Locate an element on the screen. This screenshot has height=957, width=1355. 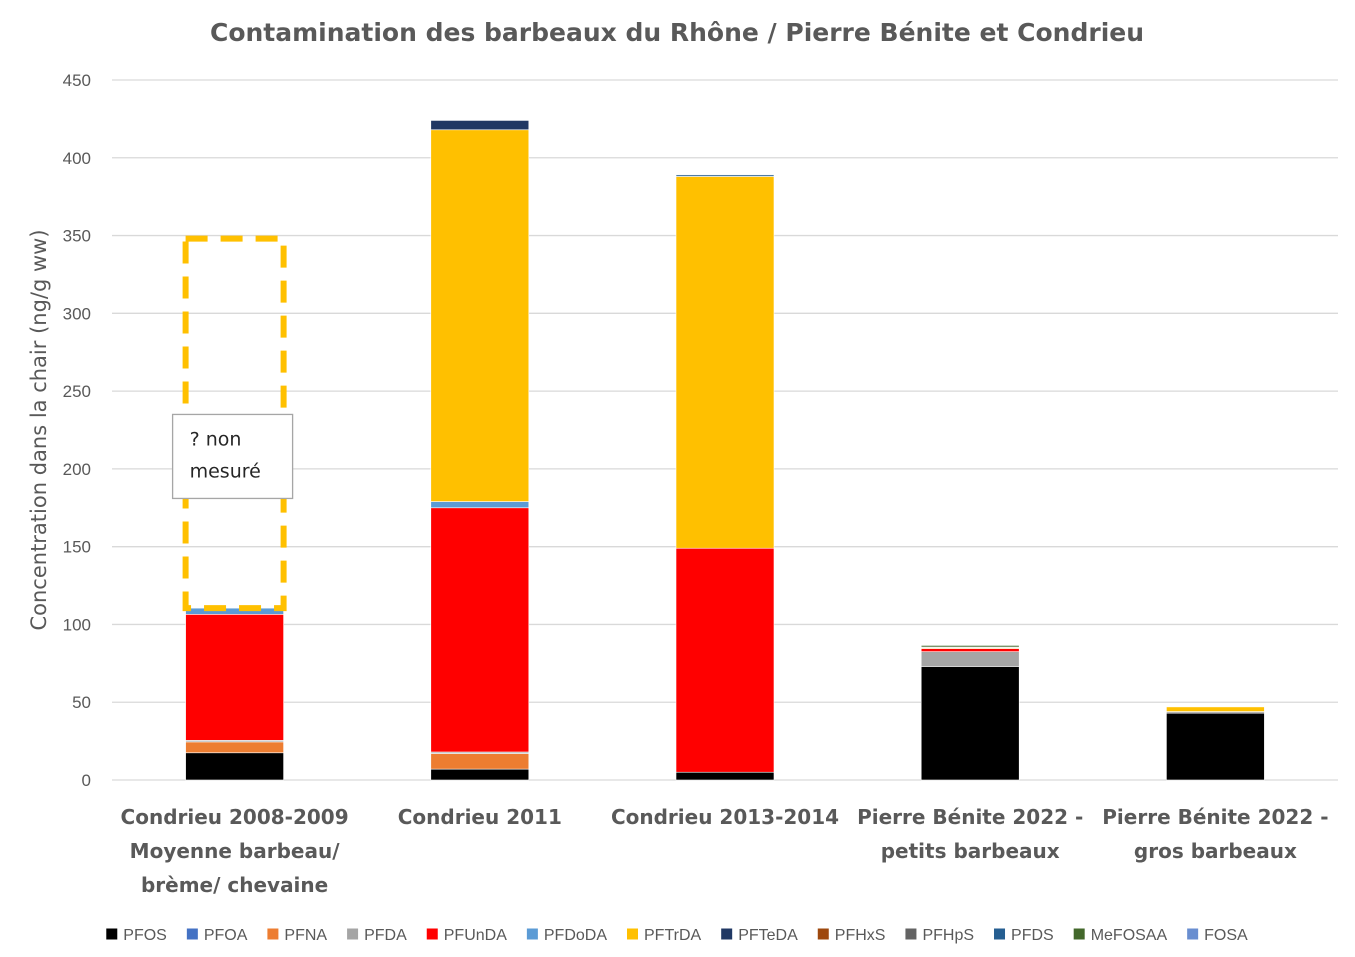
x-category-label: Condrieu 2011 is located at coordinates (480, 817).